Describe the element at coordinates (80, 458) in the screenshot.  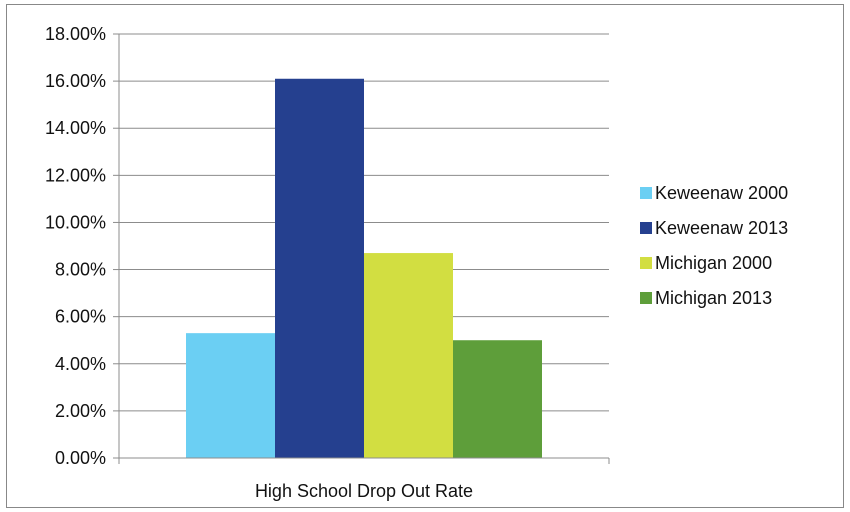
I see `y-tick-label: 0.00%` at that location.